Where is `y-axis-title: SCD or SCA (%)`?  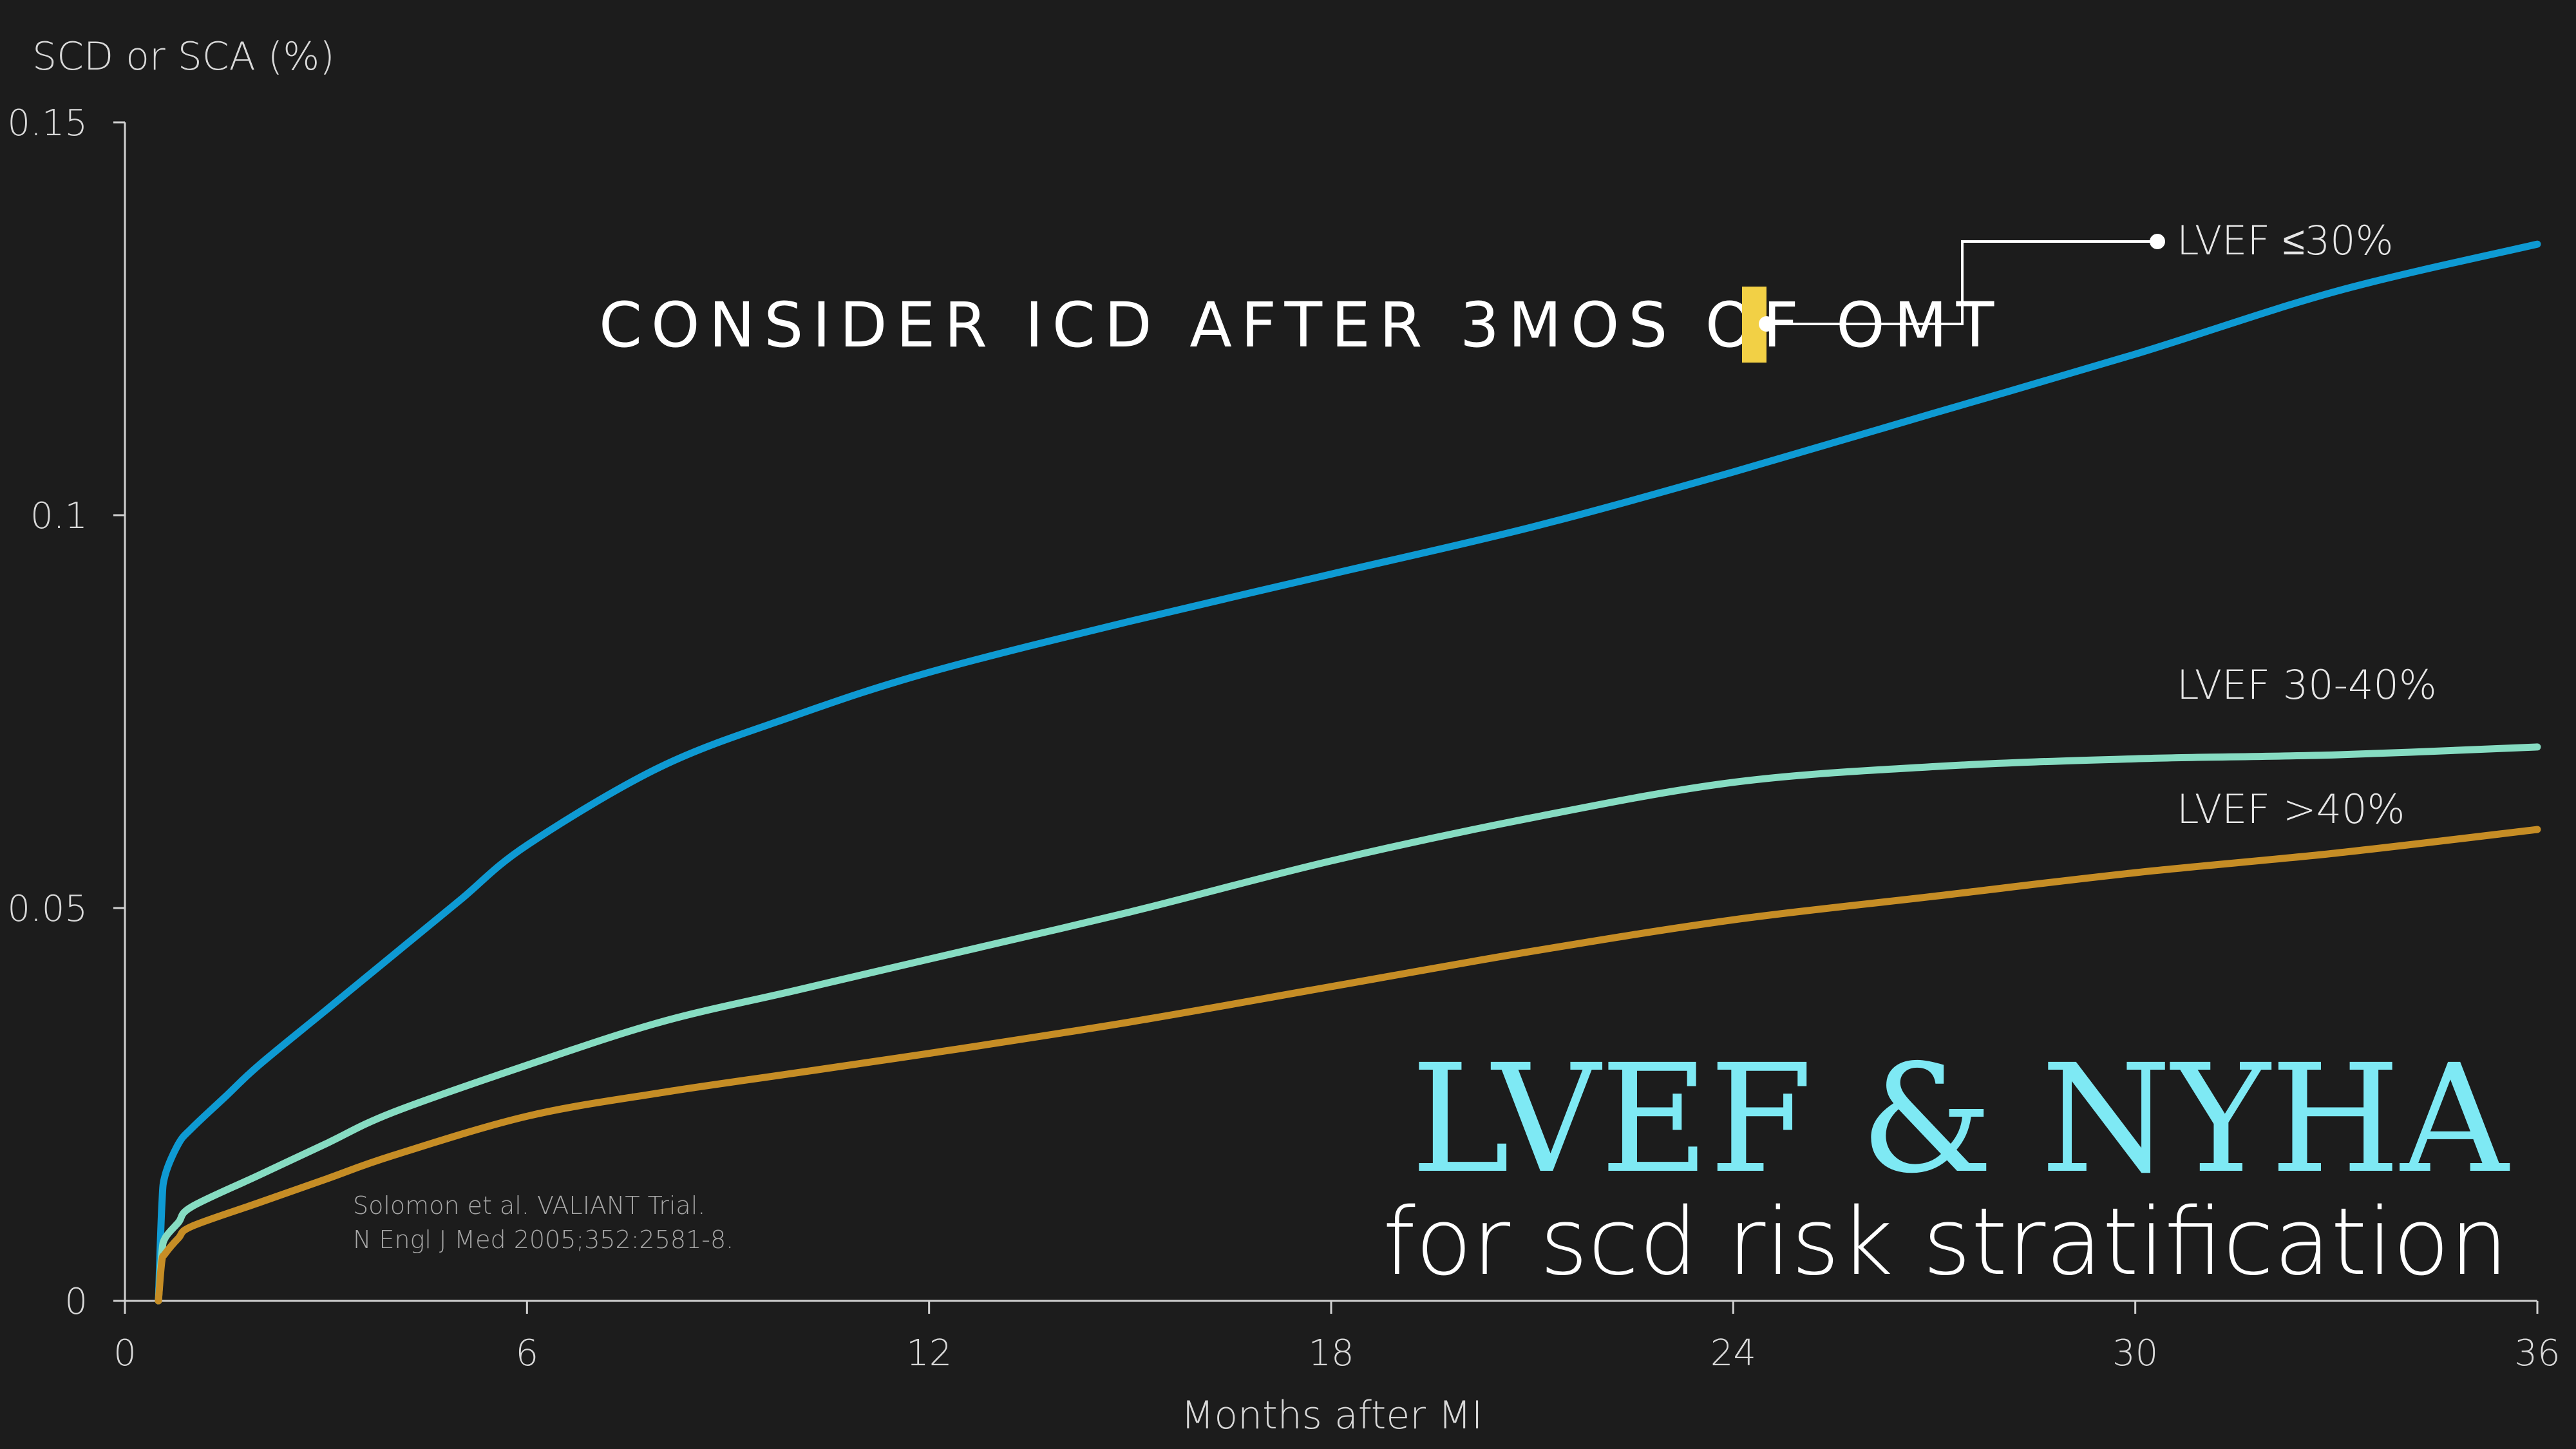
y-axis-title: SCD or SCA (%) is located at coordinates (183, 56).